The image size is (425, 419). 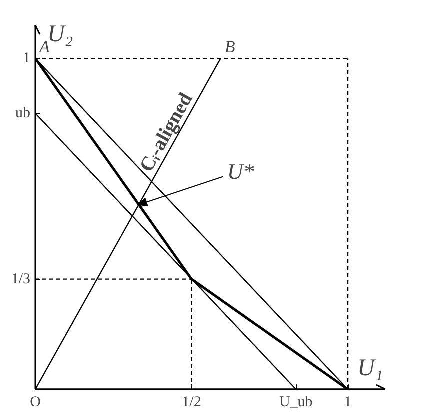 I want to click on y-axis-title: U₂, so click(x=61, y=35).